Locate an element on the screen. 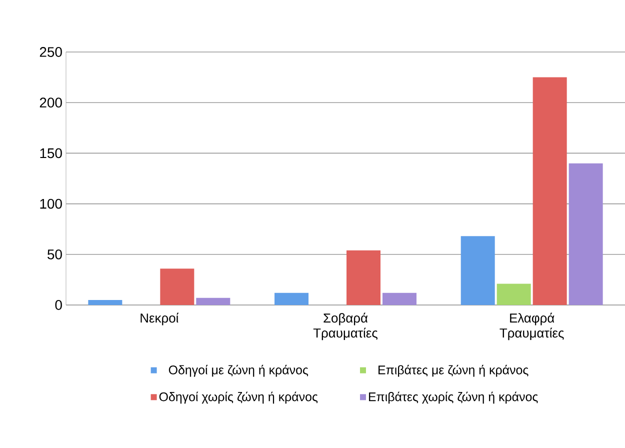 The height and width of the screenshot is (448, 625). y-tick-label: 250 is located at coordinates (51, 52).